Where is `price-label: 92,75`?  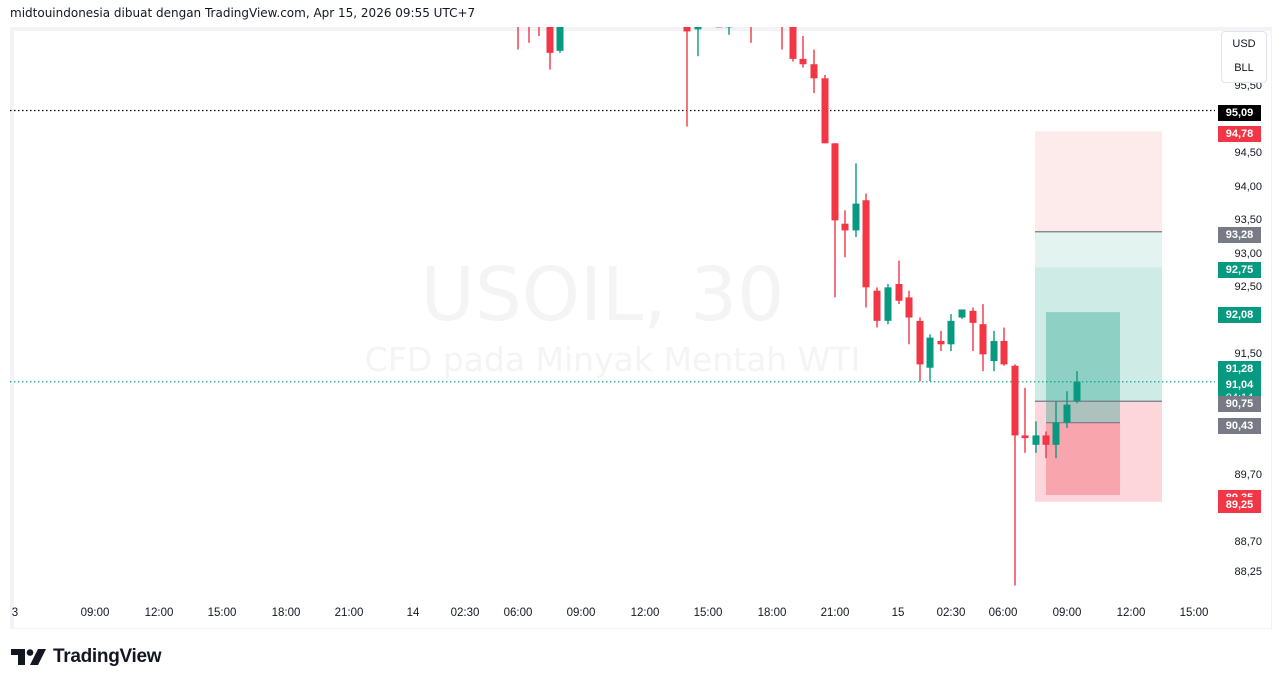 price-label: 92,75 is located at coordinates (1239, 270).